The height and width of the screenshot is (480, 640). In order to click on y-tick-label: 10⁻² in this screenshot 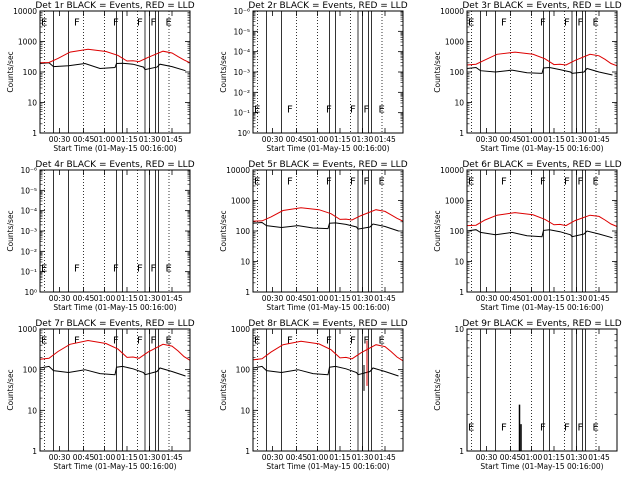, I will do `click(28, 251)`.